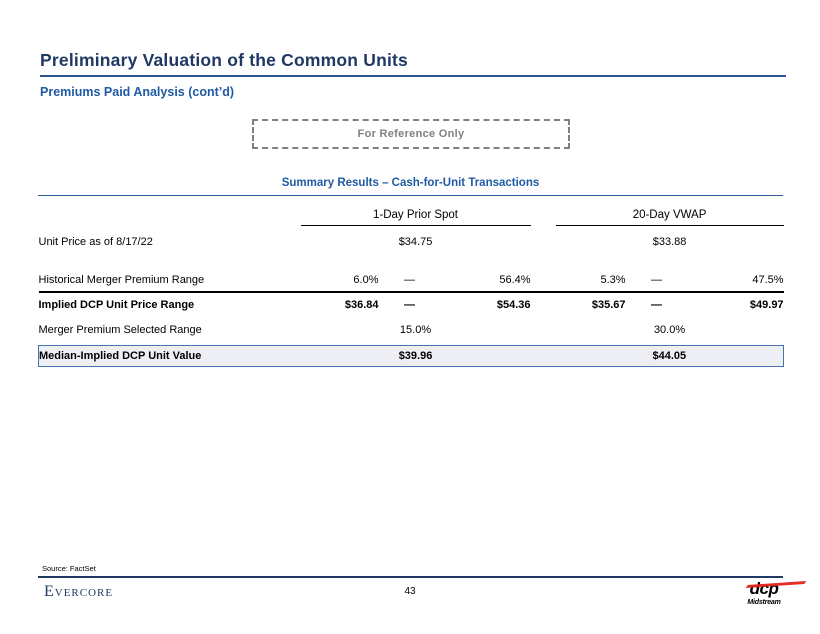 Image resolution: width=820 pixels, height=634 pixels. Describe the element at coordinates (735, 281) in the screenshot. I see `historical-high-vwap: 47.5%` at that location.